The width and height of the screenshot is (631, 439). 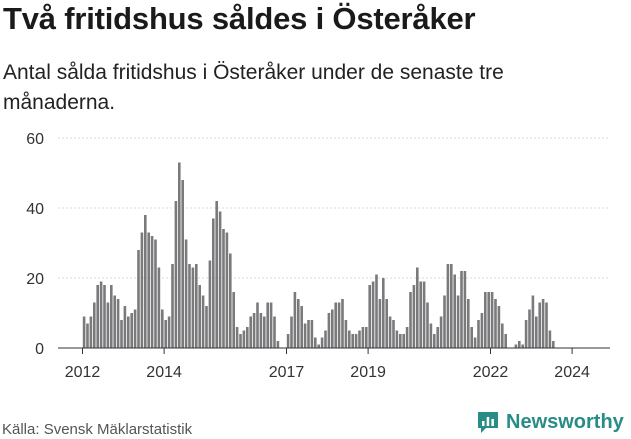 What do you see at coordinates (97, 429) in the screenshot?
I see `source-note: Källa: Svensk Mäklarstatistik` at bounding box center [97, 429].